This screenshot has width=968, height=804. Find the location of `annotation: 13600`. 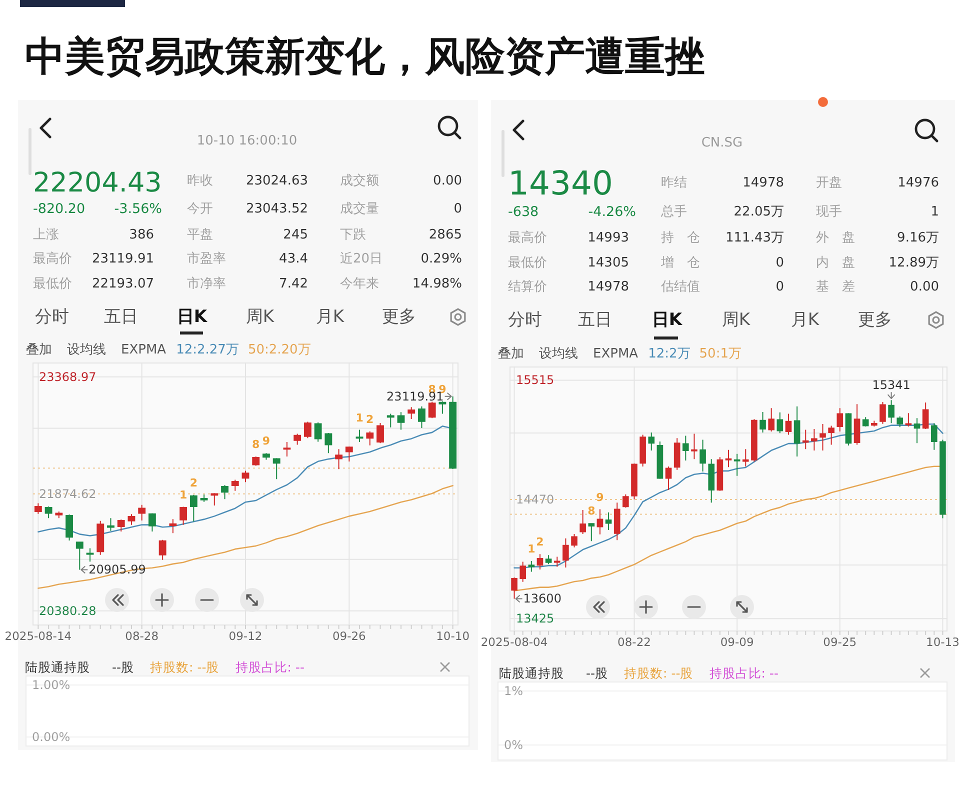

annotation: 13600 is located at coordinates (542, 599).